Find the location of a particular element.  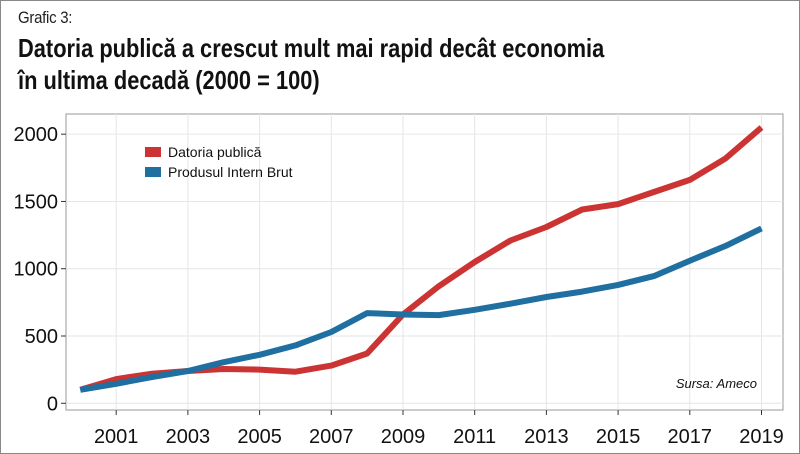

x-tick-label: 2009 is located at coordinates (403, 437).